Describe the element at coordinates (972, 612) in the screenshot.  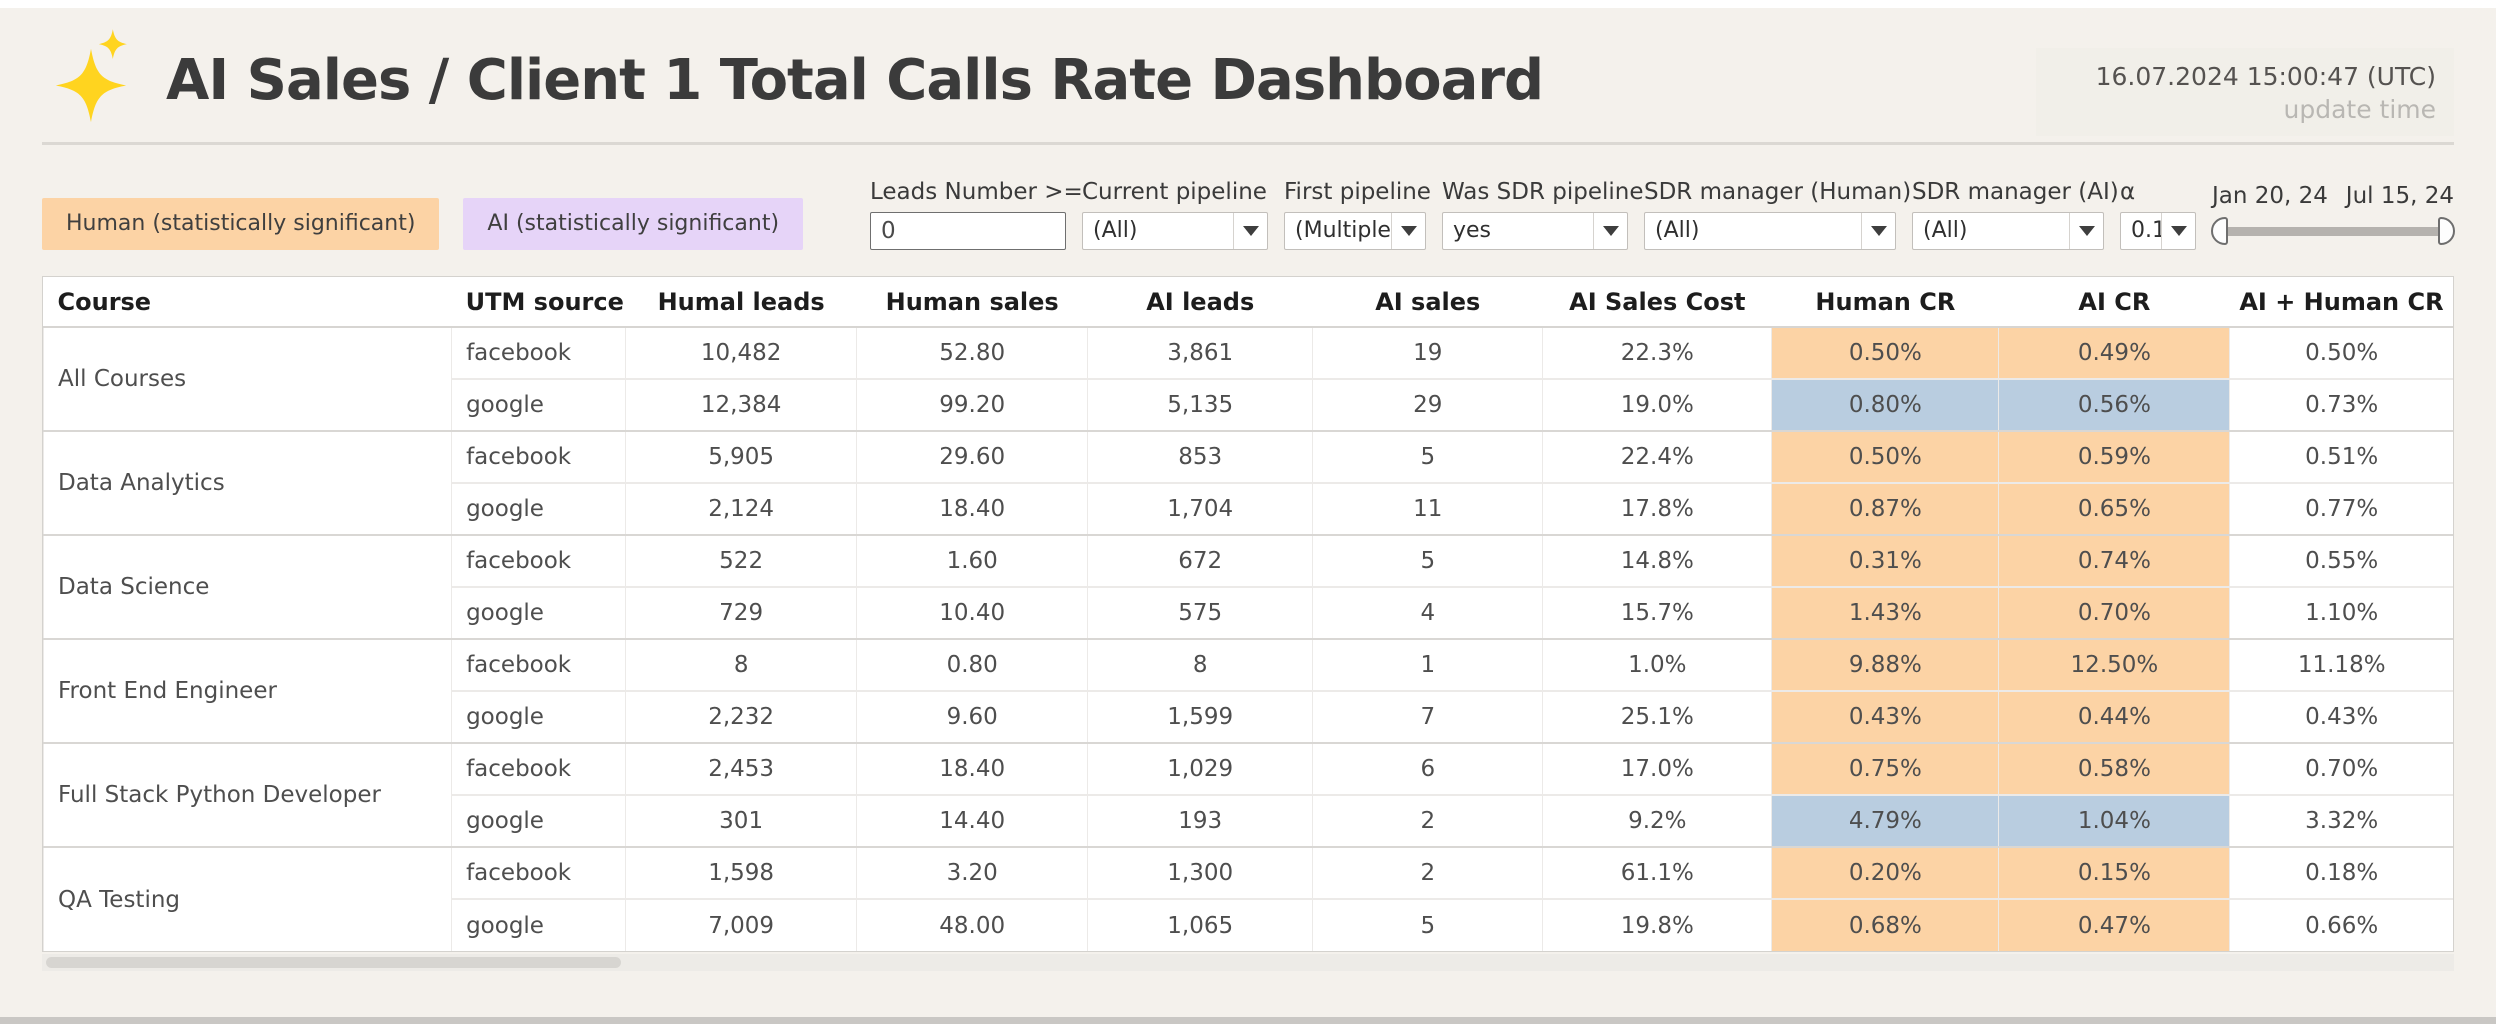
I see `human-sales-cell: 10.40` at that location.